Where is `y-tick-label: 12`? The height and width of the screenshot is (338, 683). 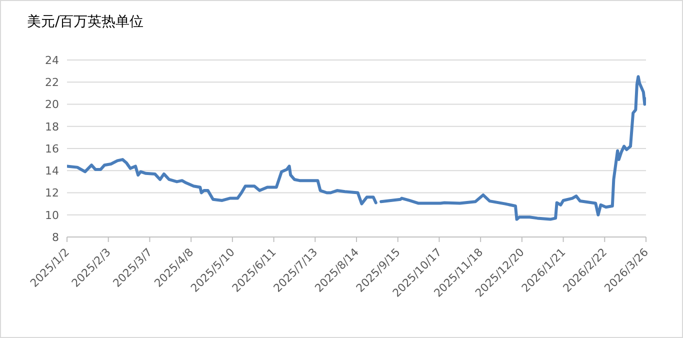
y-tick-label: 12 is located at coordinates (52, 193).